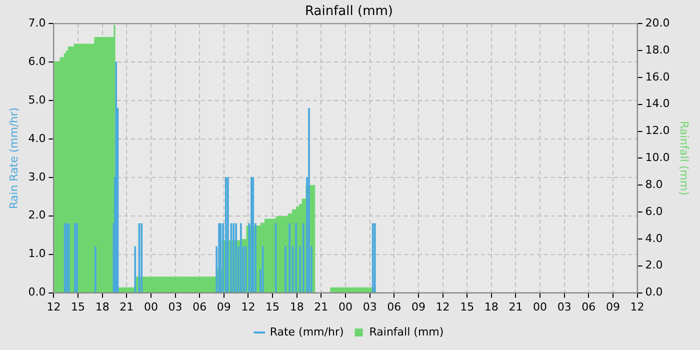 This screenshot has width=700, height=350. I want to click on y2-tick-label: 2.0, so click(654, 265).